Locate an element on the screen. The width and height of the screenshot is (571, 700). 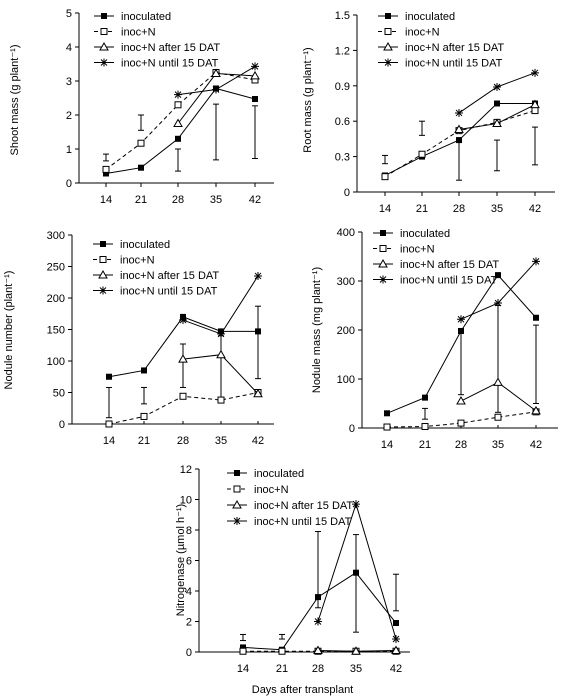
y-tick-label: 3 is located at coordinates (69, 82).